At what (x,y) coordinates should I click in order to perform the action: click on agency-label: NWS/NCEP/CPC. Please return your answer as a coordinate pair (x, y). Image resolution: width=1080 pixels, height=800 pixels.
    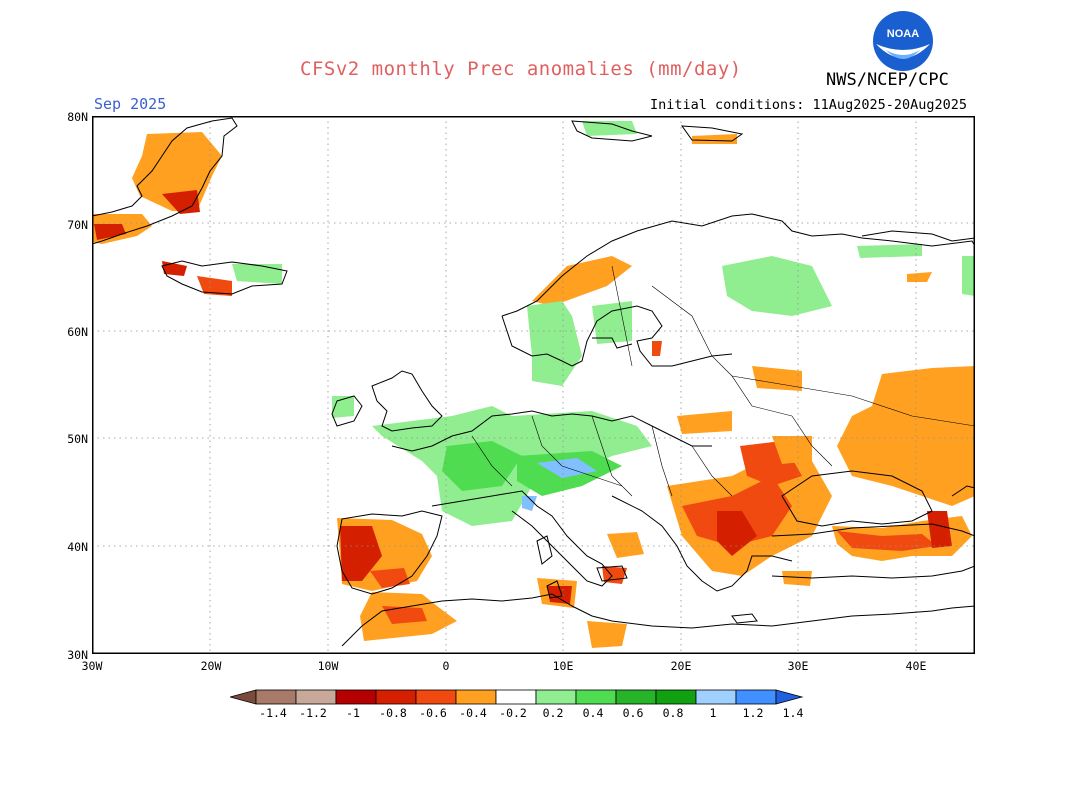
    Looking at the image, I should click on (887, 80).